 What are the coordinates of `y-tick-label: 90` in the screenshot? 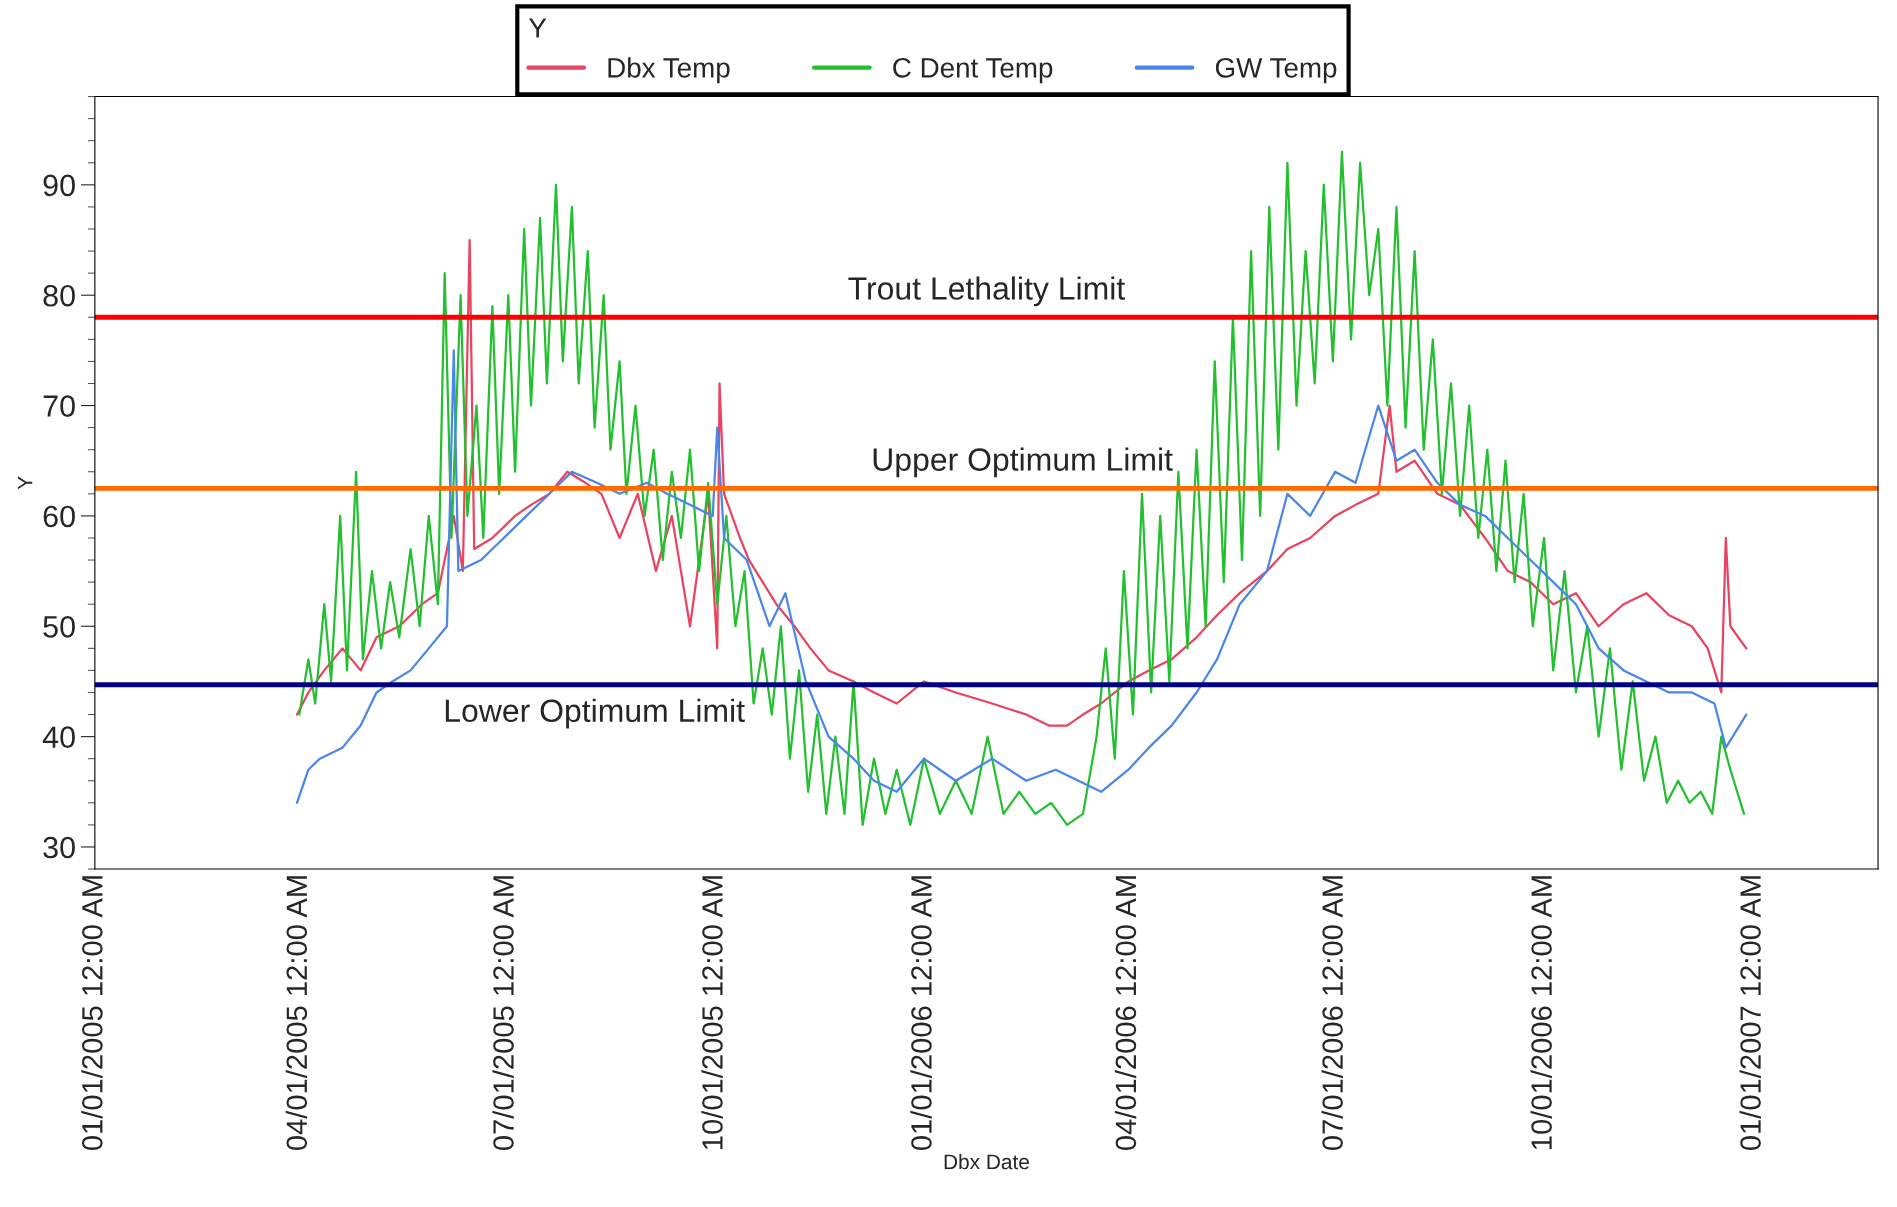 It's located at (59, 185).